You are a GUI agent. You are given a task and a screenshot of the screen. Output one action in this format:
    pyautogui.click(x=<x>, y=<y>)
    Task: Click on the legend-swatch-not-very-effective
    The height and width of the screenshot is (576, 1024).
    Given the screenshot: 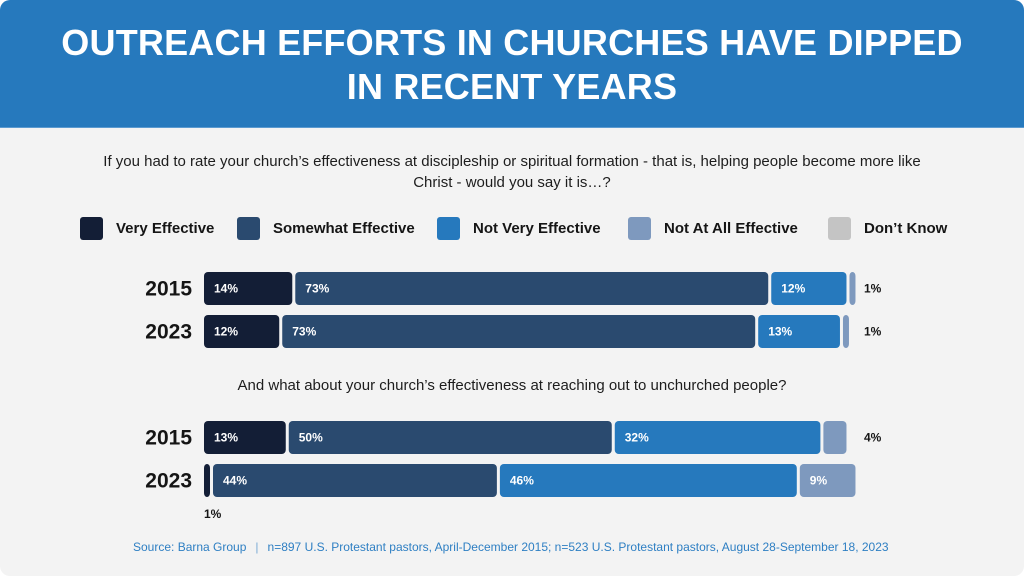 What is the action you would take?
    pyautogui.click(x=448, y=228)
    